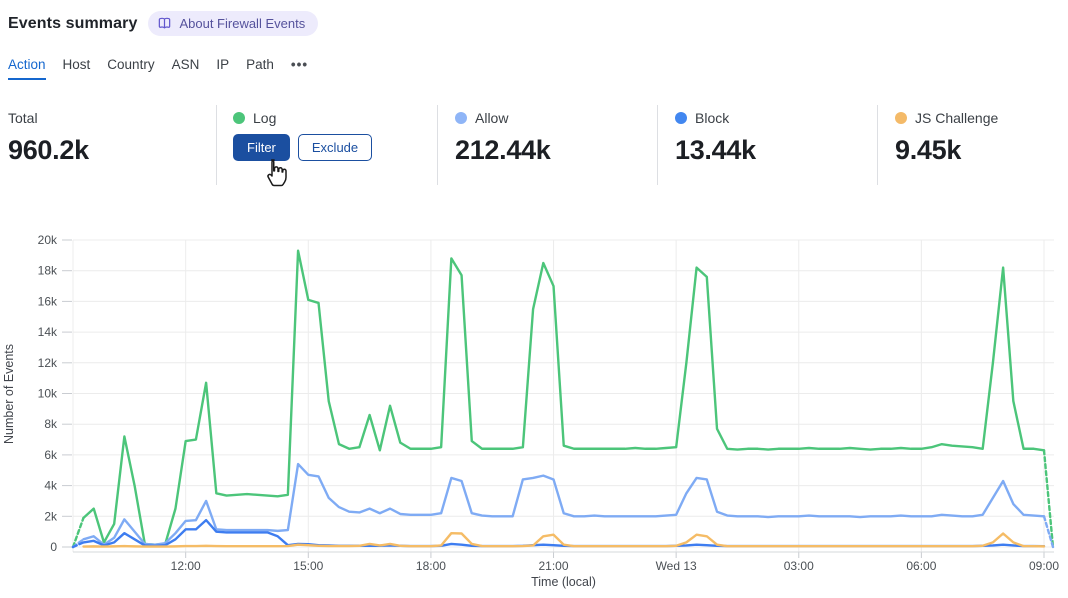 This screenshot has height=598, width=1068. Describe the element at coordinates (503, 134) in the screenshot. I see `stat-card-allow: Allow 212.44k` at that location.